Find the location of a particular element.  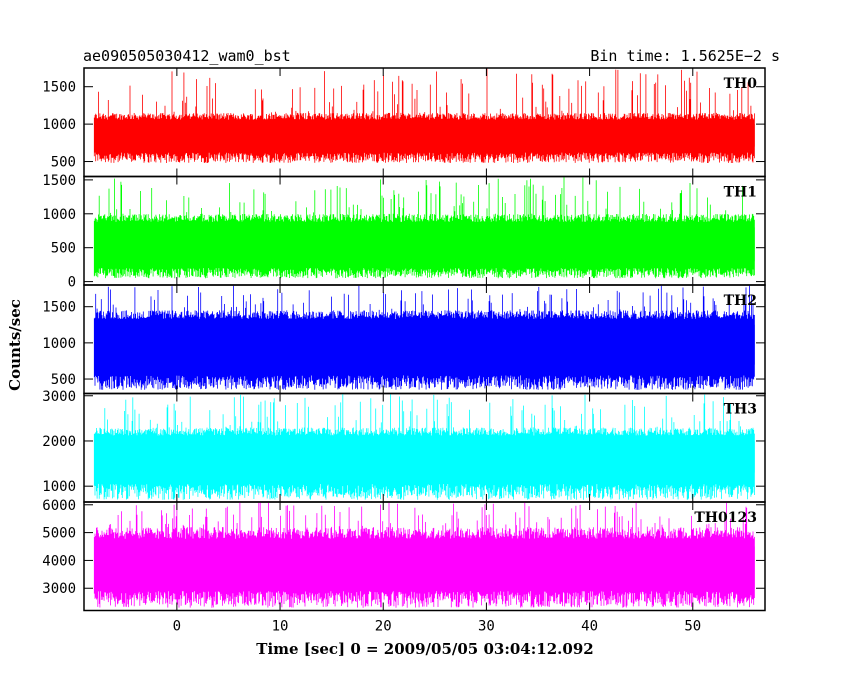

y-tick-label-th1-1500: 1500 is located at coordinates (59, 181).